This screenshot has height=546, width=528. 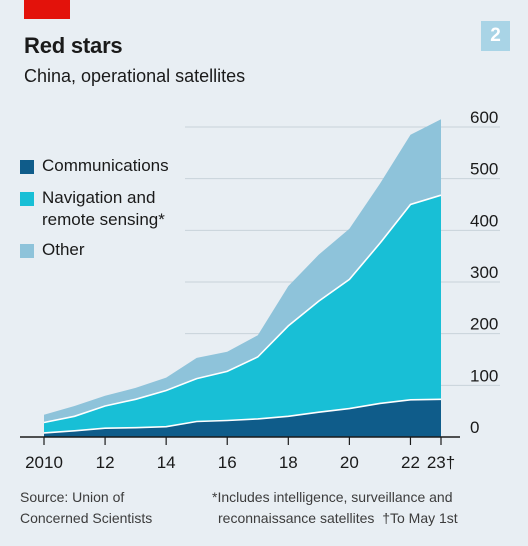 What do you see at coordinates (72, 497) in the screenshot?
I see `source-line-1: Source: Union of` at bounding box center [72, 497].